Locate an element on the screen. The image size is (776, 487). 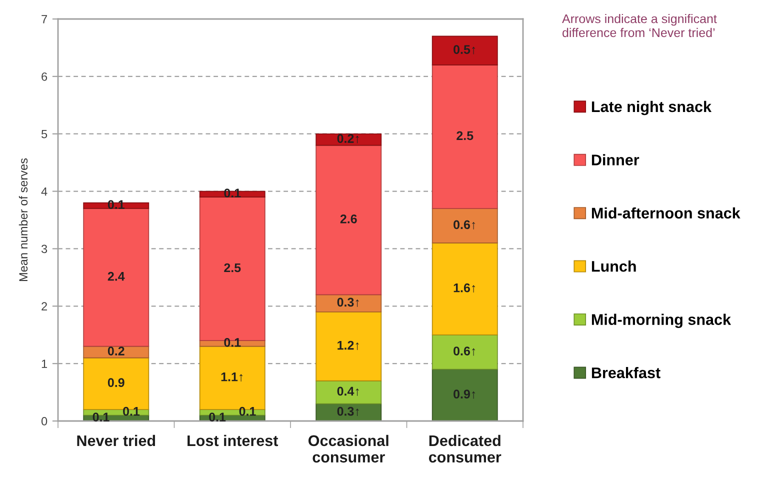
data-label: 0.9 is located at coordinates (116, 383).